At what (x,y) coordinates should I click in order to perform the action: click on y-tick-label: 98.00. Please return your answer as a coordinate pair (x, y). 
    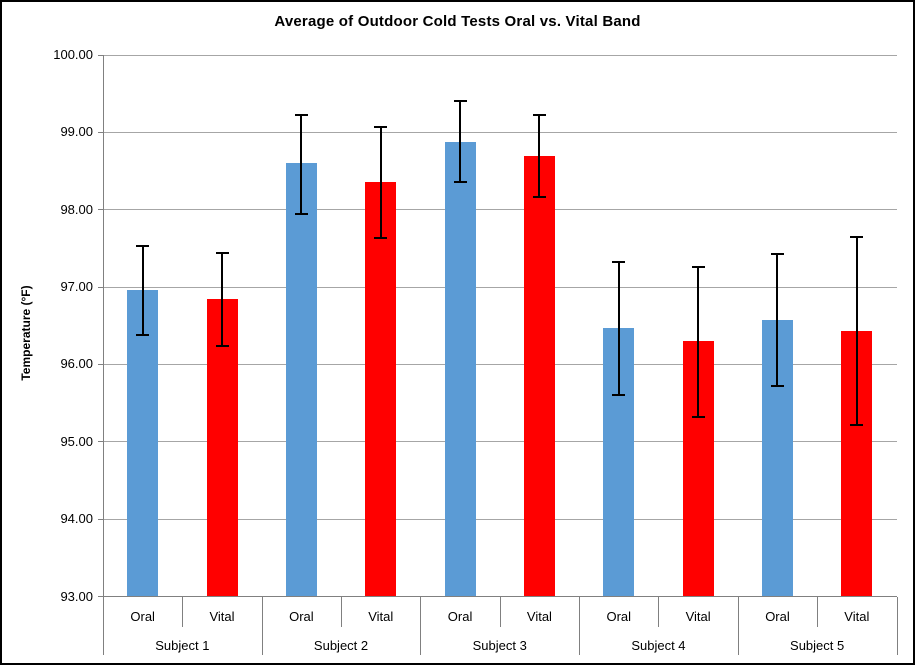
    Looking at the image, I should click on (76, 209).